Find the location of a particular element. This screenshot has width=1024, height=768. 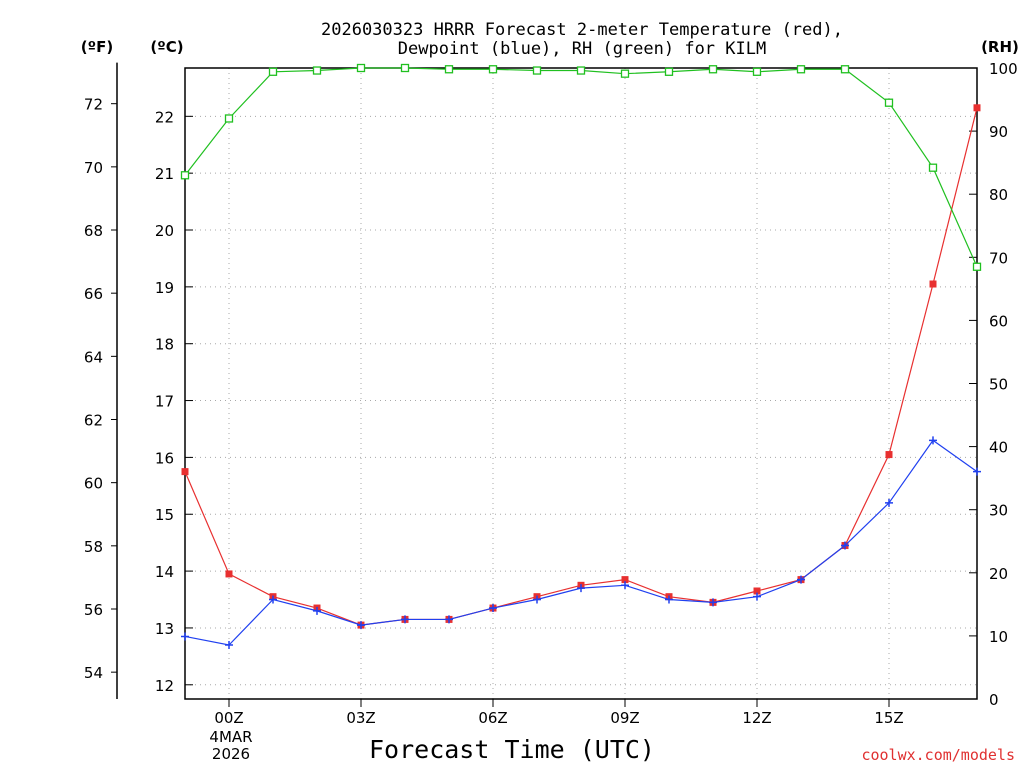

fahrenheit-tick-label: 62 is located at coordinates (93, 421).